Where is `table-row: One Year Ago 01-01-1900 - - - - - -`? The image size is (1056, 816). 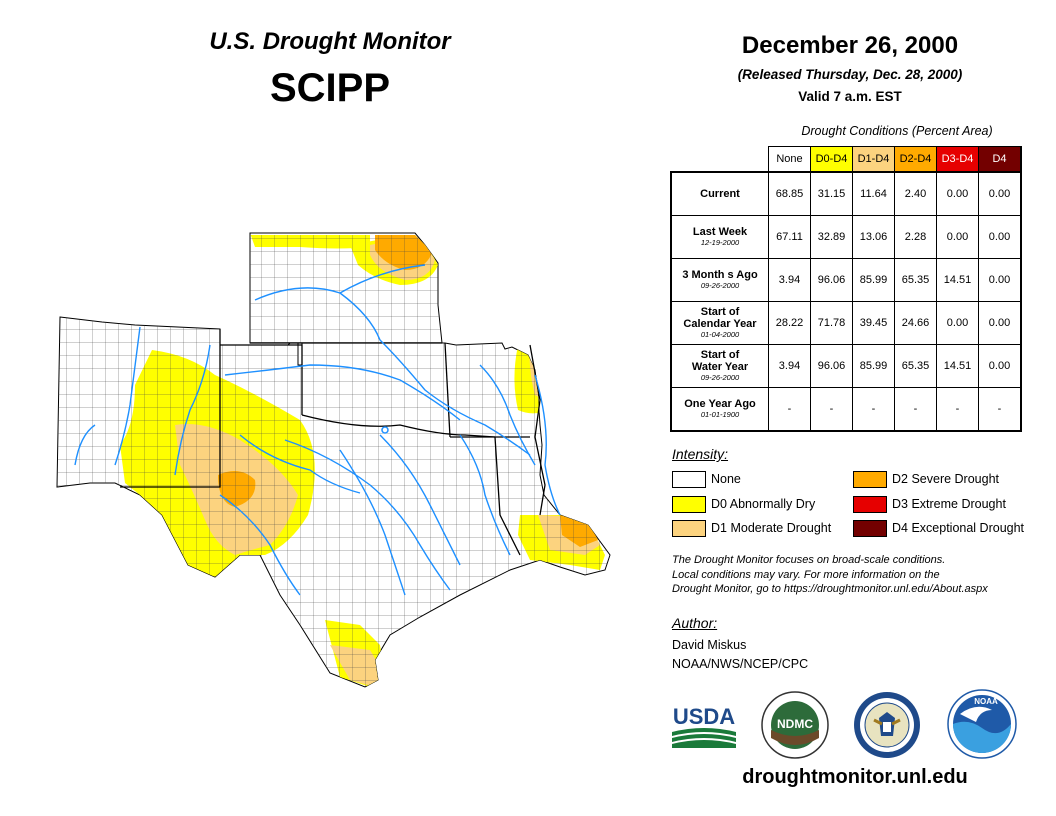
table-row: One Year Ago 01-01-1900 - - - - - - is located at coordinates (846, 409).